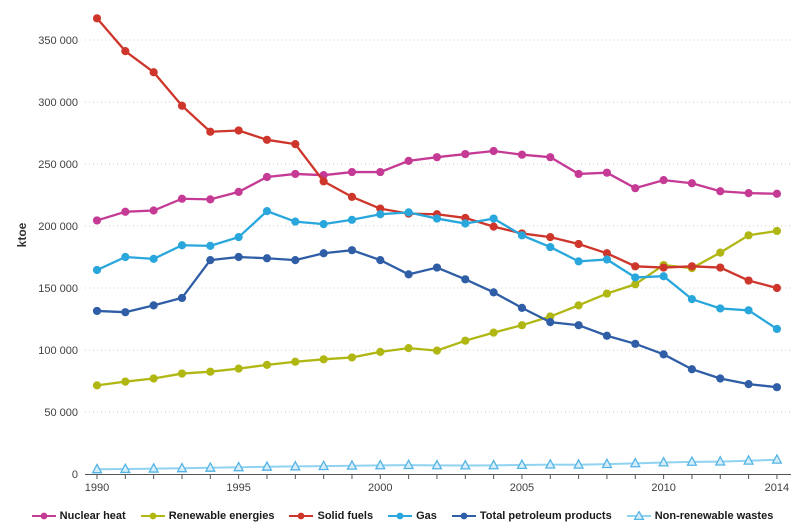 This screenshot has width=805, height=528. What do you see at coordinates (331, 516) in the screenshot?
I see `legend-item-solid-fuels: Solid fuels` at bounding box center [331, 516].